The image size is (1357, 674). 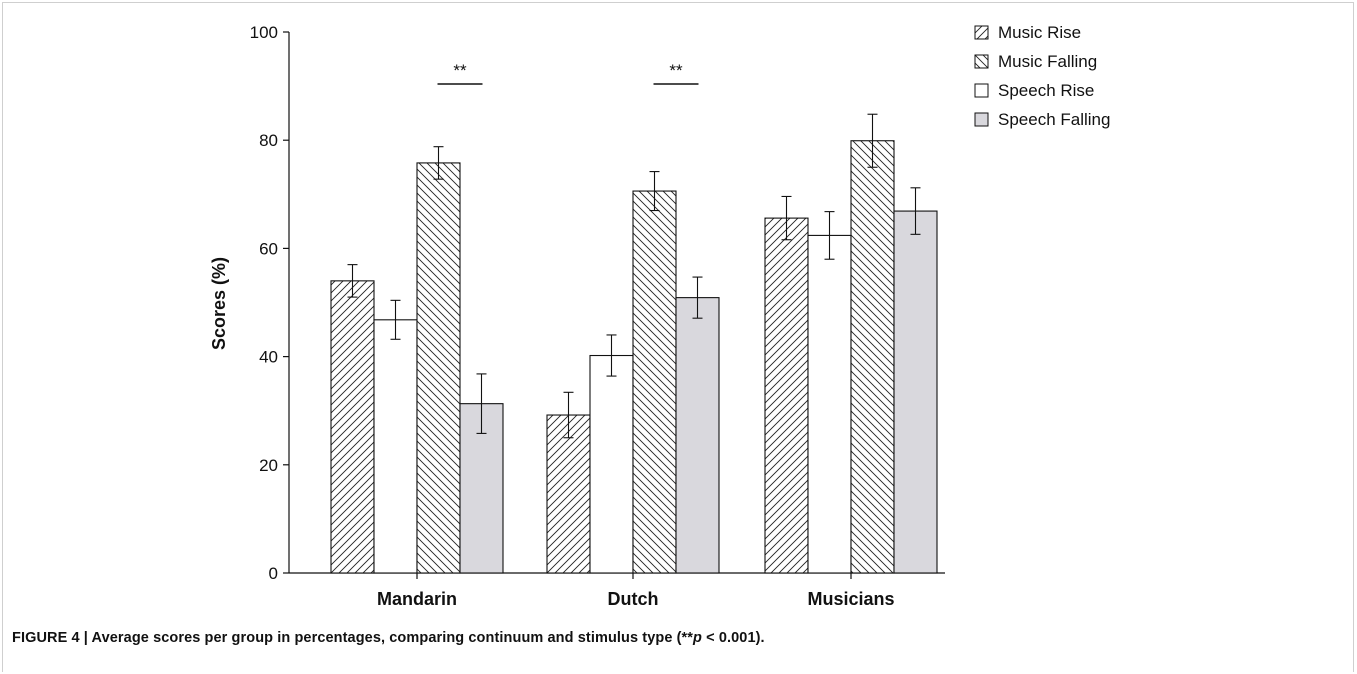 I want to click on y-tick-label: 40, so click(x=268, y=357).